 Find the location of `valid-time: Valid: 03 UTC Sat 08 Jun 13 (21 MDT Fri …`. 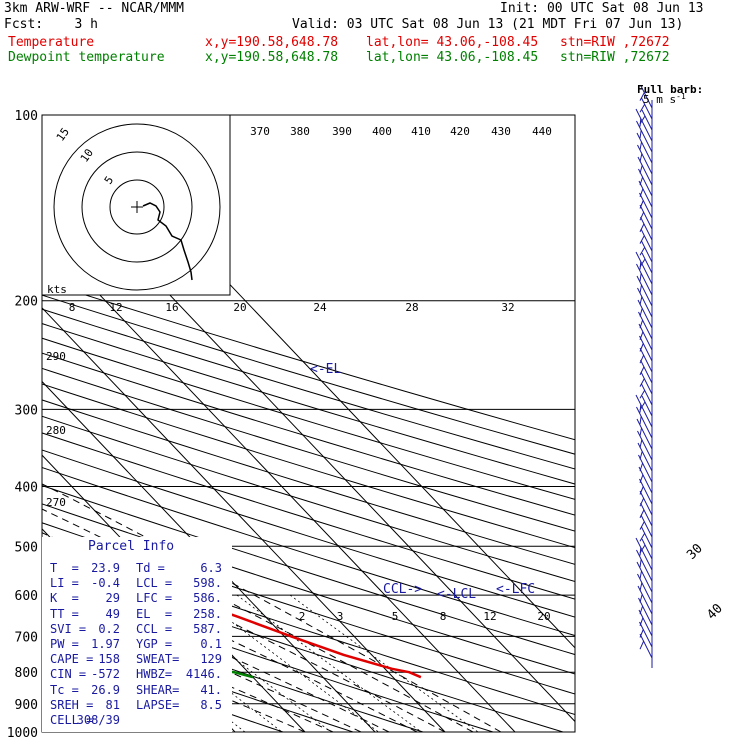

valid-time: Valid: 03 UTC Sat 08 Jun 13 (21 MDT Fri … is located at coordinates (488, 24).